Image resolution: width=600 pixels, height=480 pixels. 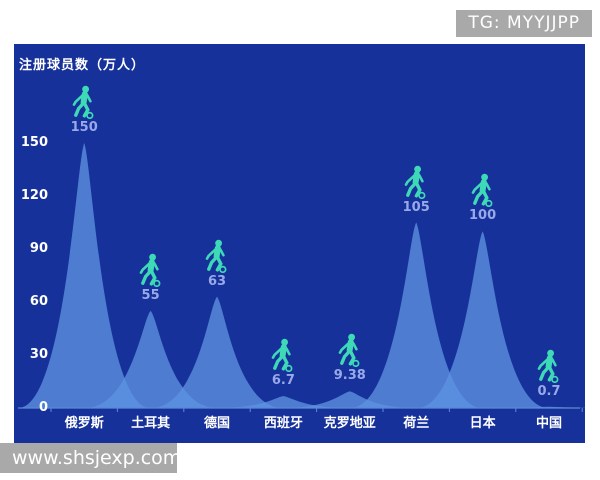 I want to click on value-label: 150, so click(x=84, y=127).